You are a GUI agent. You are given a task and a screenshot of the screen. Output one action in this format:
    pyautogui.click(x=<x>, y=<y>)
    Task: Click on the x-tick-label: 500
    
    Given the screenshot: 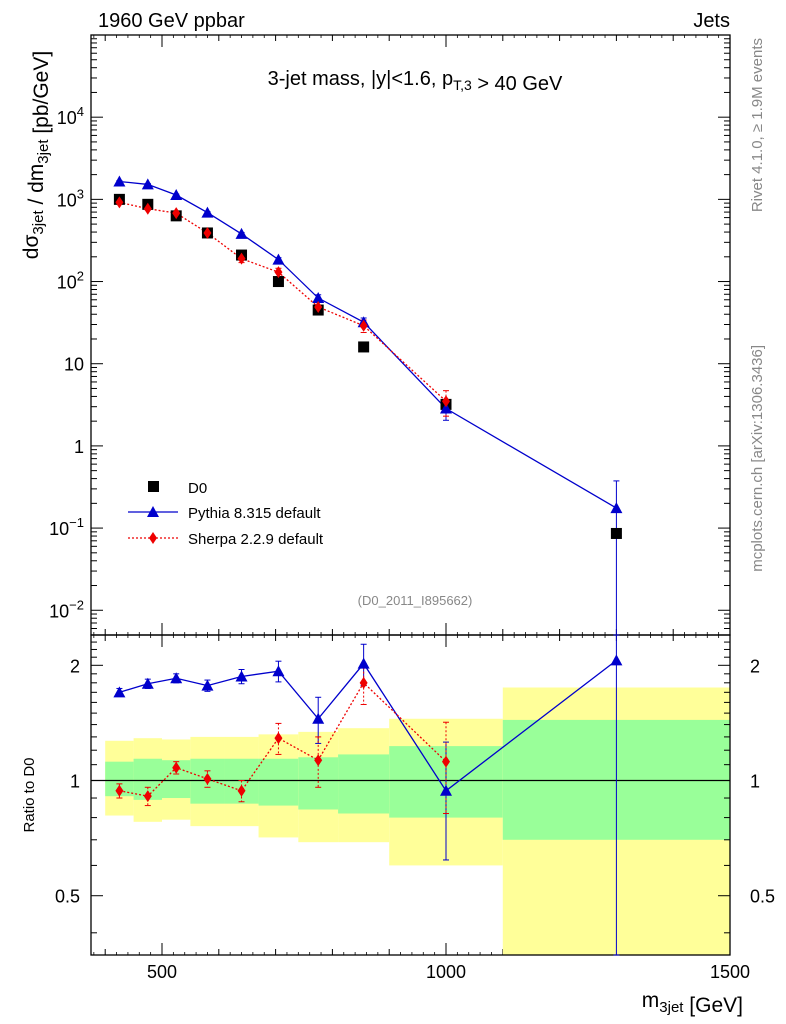 What is the action you would take?
    pyautogui.click(x=162, y=972)
    